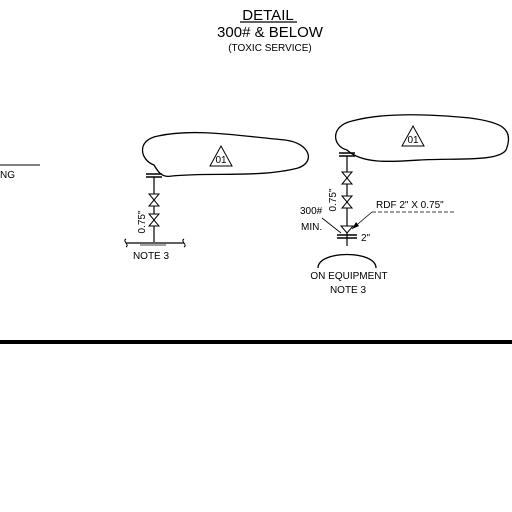 The image size is (512, 512). I want to click on left-fragment-label: NG, so click(7, 175).